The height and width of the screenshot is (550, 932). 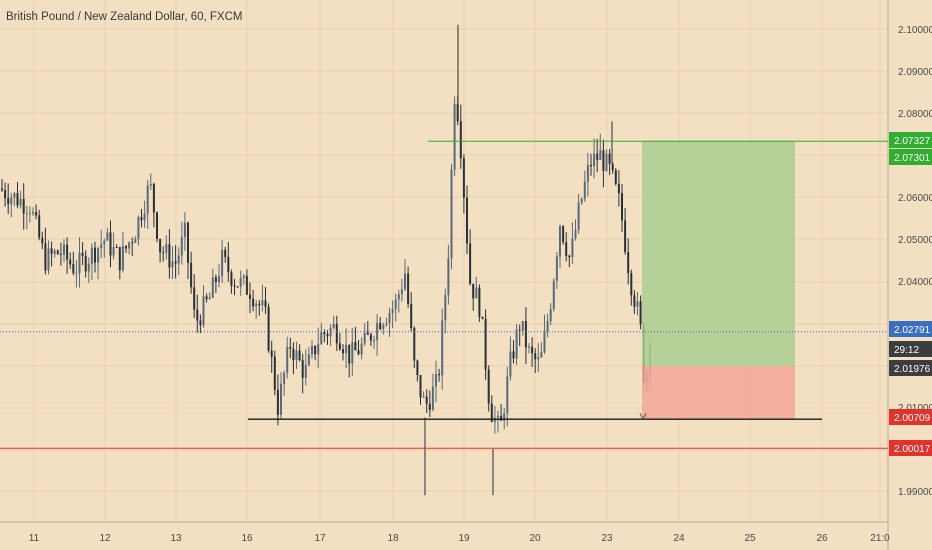 What do you see at coordinates (910, 368) in the screenshot?
I see `price-tag-entry_label` at bounding box center [910, 368].